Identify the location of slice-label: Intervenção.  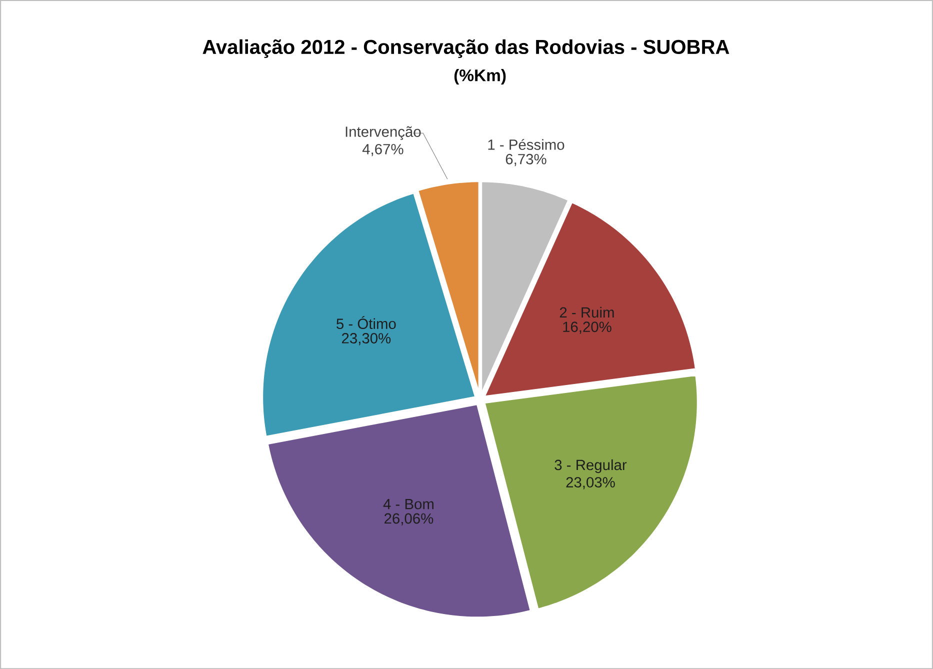
(383, 133).